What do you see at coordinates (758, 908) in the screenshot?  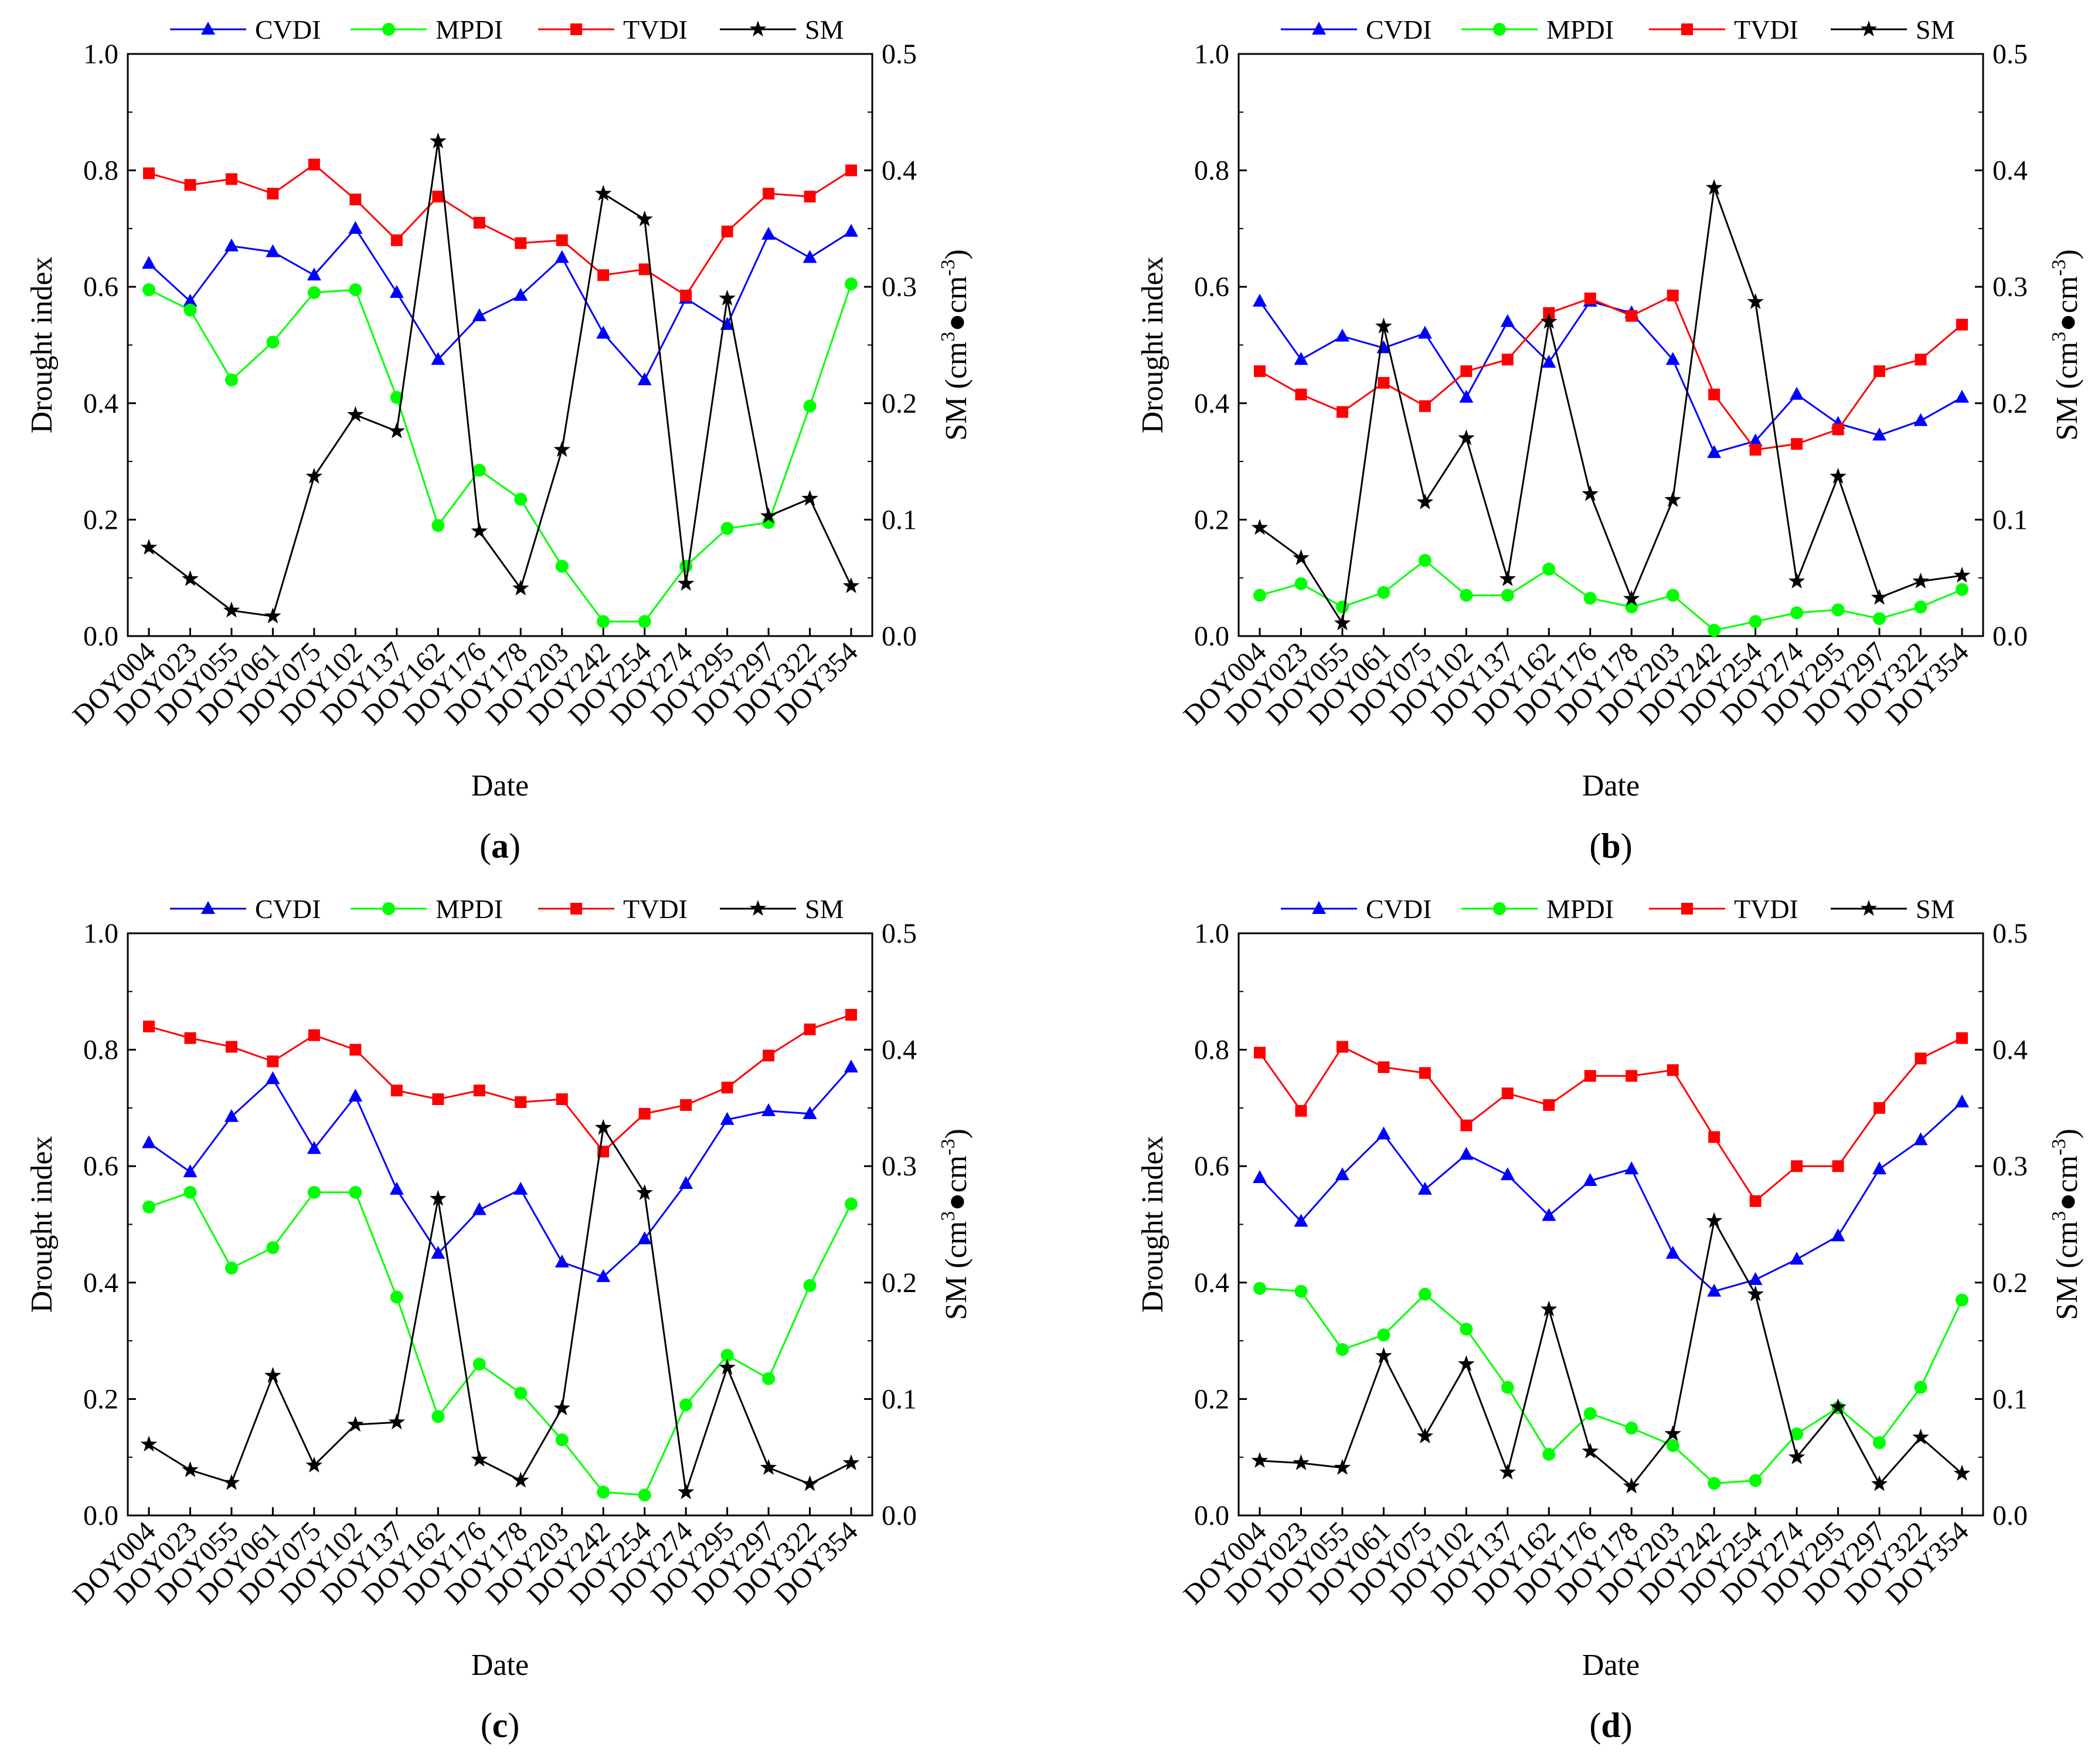 I see `legend-marker-sm` at bounding box center [758, 908].